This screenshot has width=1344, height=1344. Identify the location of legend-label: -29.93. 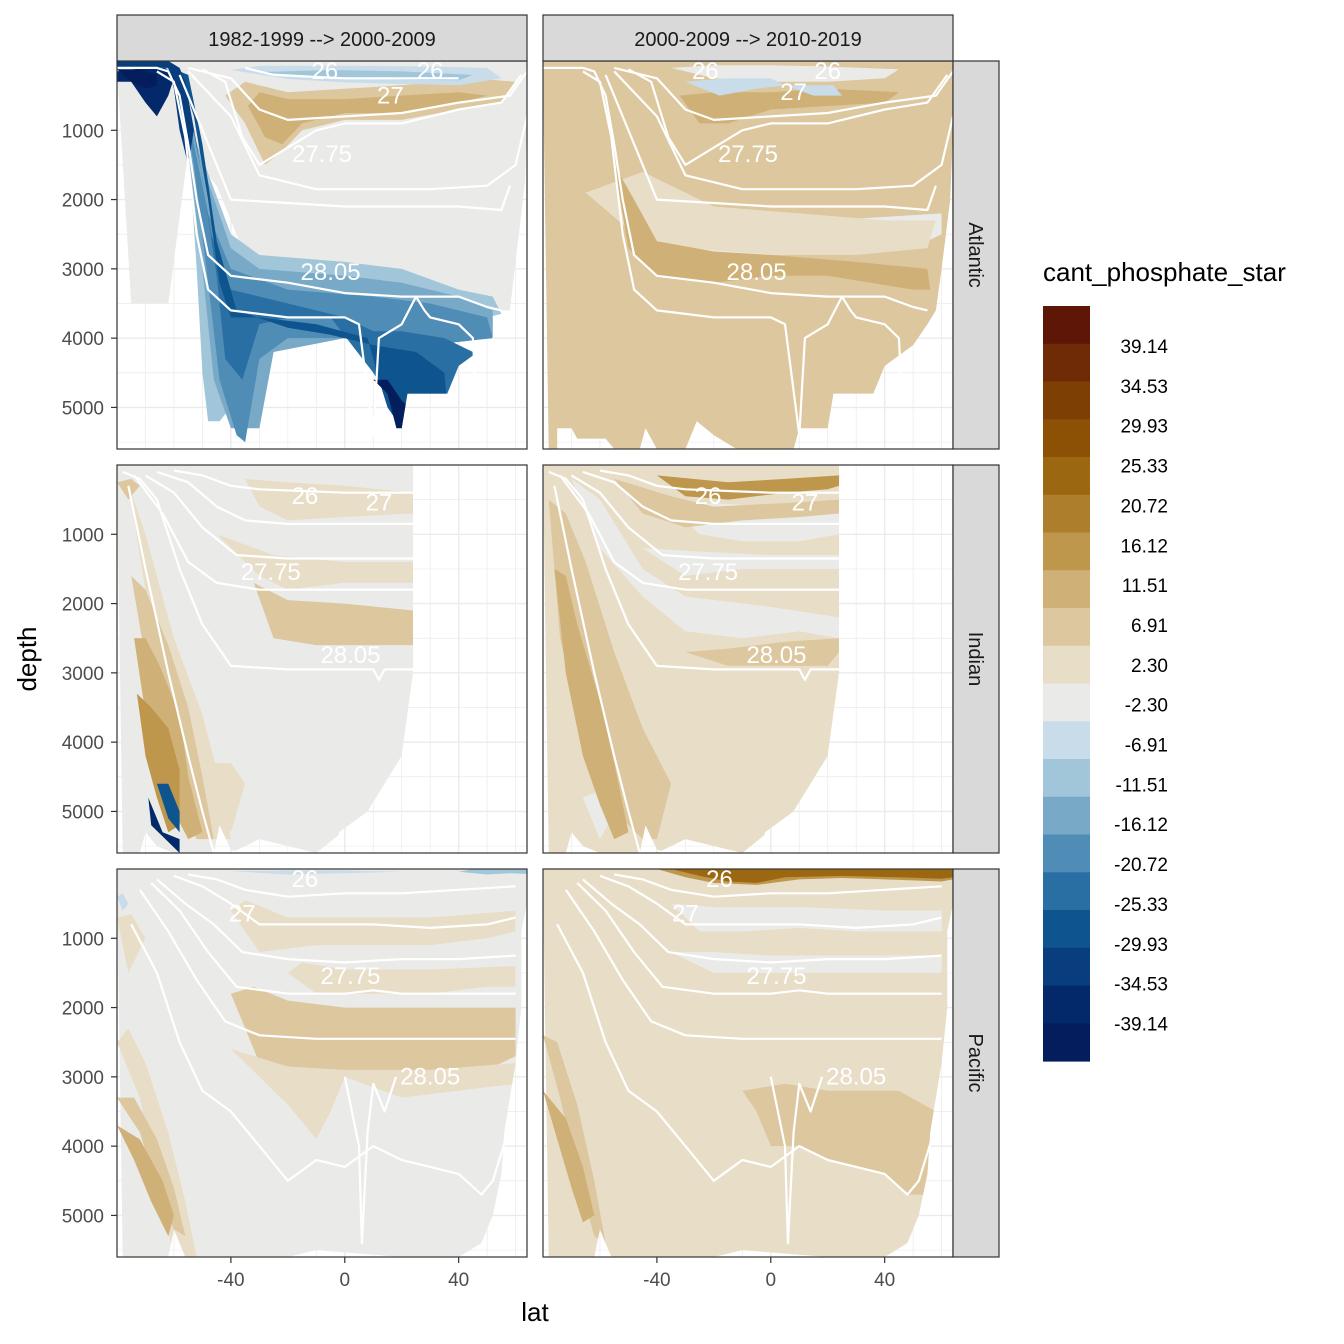
(1141, 945).